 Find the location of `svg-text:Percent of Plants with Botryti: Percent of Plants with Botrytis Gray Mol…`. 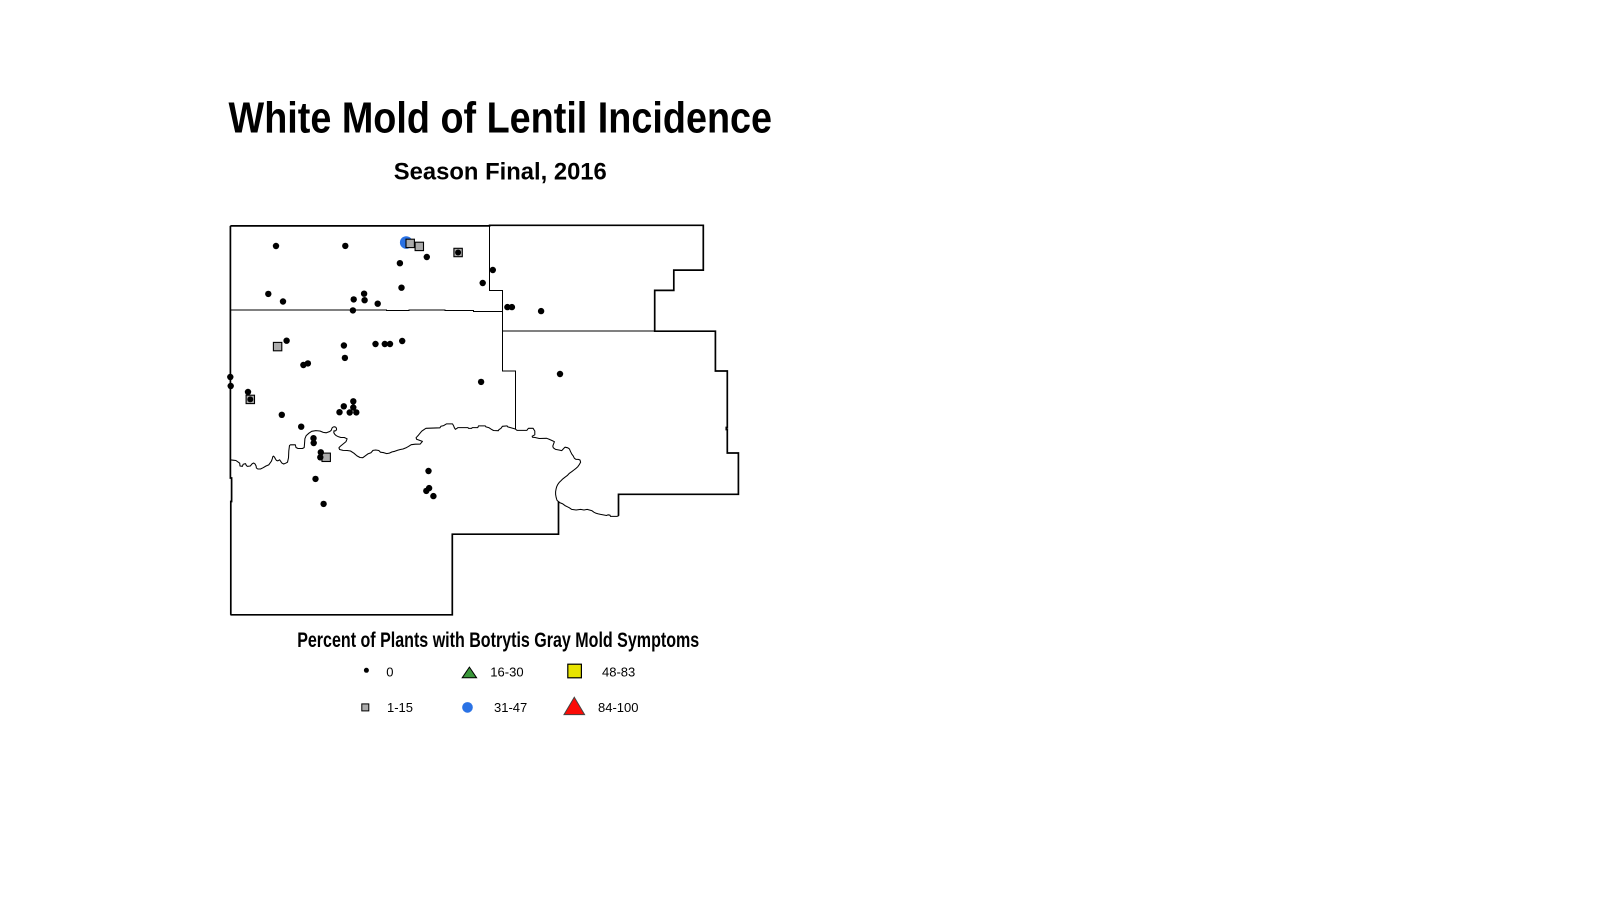

svg-text:Percent of Plants with Botryti: Percent of Plants with Botrytis Gray Mol… is located at coordinates (498, 640).